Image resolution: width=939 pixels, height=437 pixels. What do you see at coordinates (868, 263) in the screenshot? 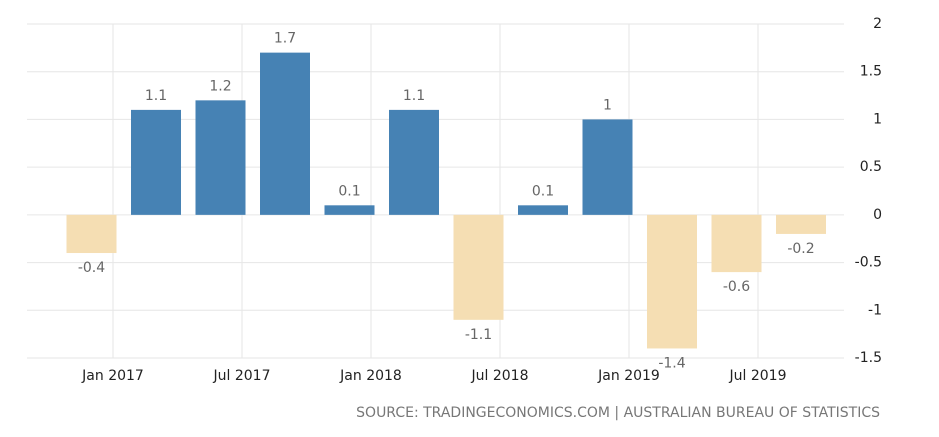
I see `y-tick-label: -0.5` at bounding box center [868, 263].